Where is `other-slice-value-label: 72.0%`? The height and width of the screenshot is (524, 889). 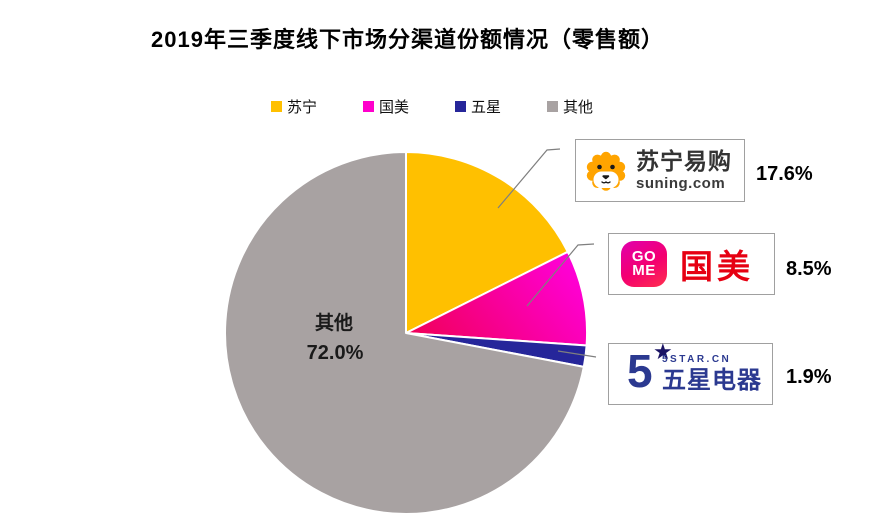 other-slice-value-label: 72.0% is located at coordinates (335, 353).